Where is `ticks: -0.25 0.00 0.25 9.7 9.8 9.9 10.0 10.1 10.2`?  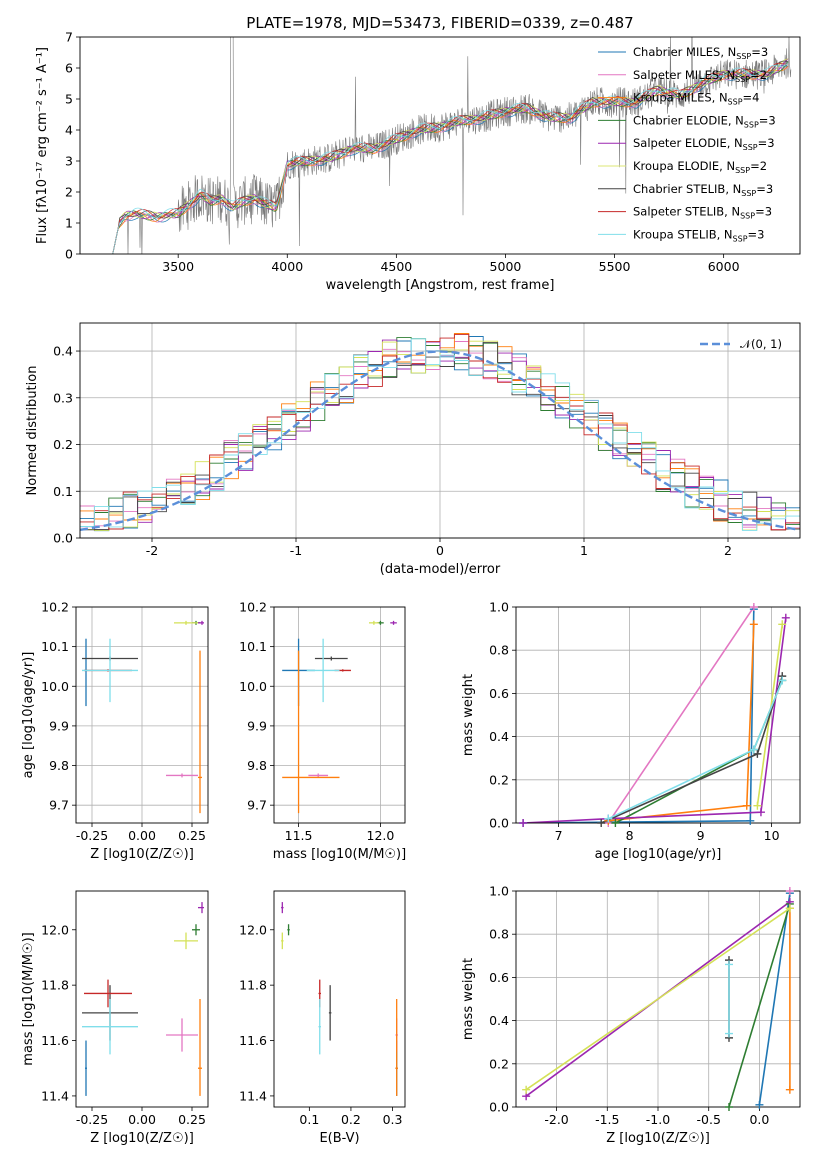 ticks: -0.25 0.00 0.25 9.7 9.8 9.9 10.0 10.1 10.2 is located at coordinates (123, 722).